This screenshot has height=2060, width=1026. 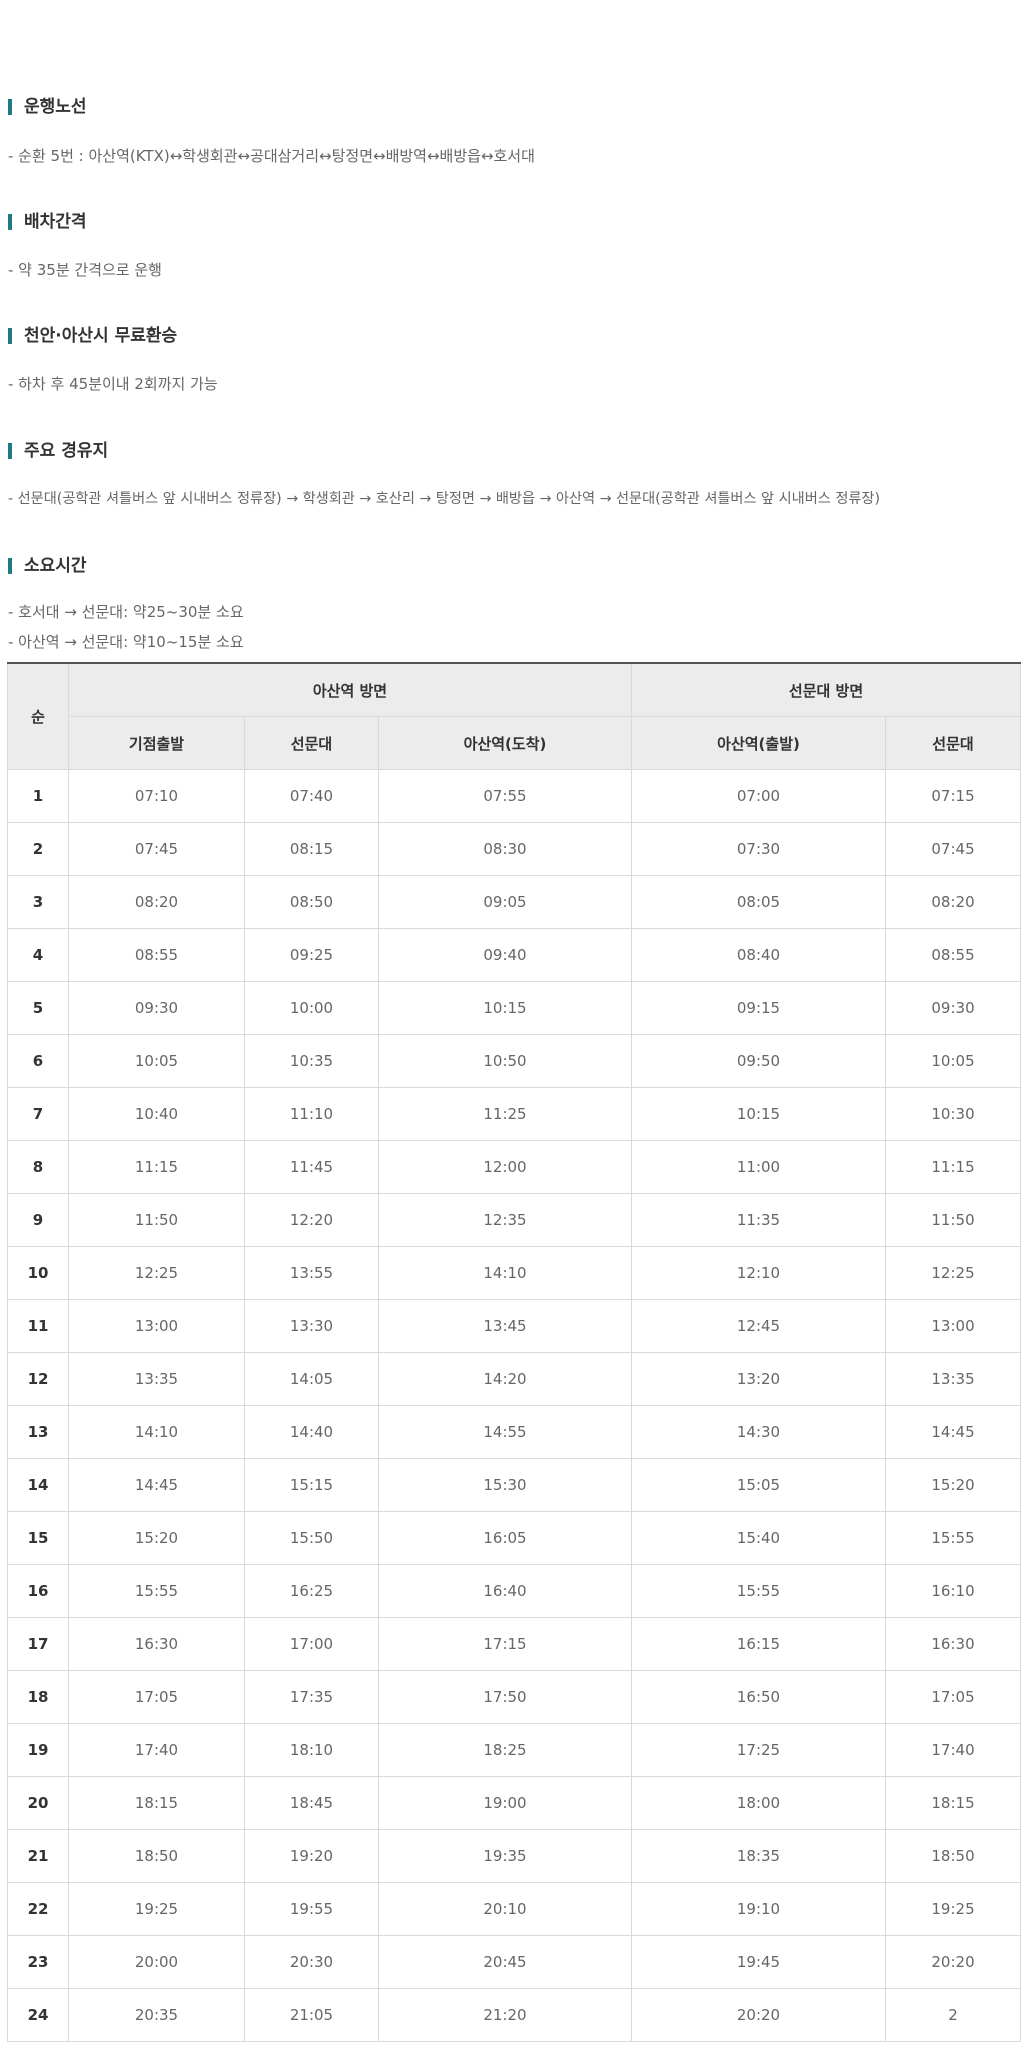 I want to click on row-number: 12, so click(x=38, y=1379).